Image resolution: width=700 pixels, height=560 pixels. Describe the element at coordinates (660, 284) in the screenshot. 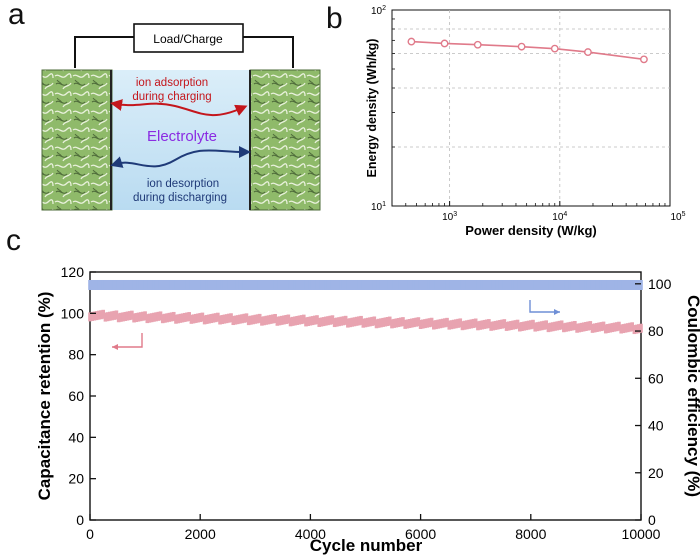

I see `cycling-y2tick-label: 100` at that location.